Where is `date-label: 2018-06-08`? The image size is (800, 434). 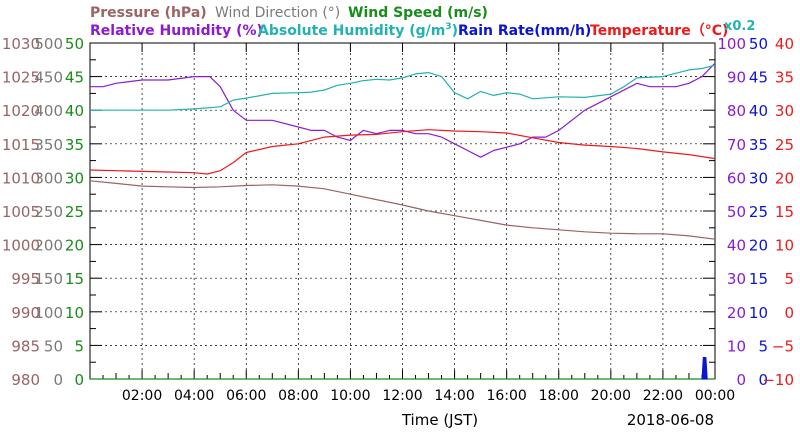
date-label: 2018-06-08 is located at coordinates (670, 420).